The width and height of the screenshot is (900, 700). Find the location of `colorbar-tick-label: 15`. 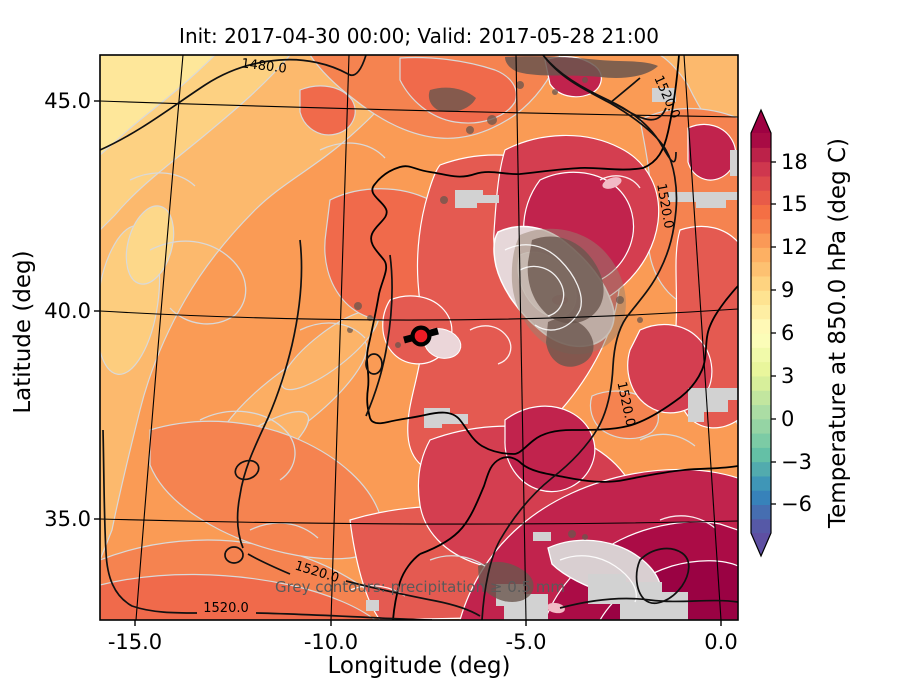

colorbar-tick-label: 15 is located at coordinates (794, 204).